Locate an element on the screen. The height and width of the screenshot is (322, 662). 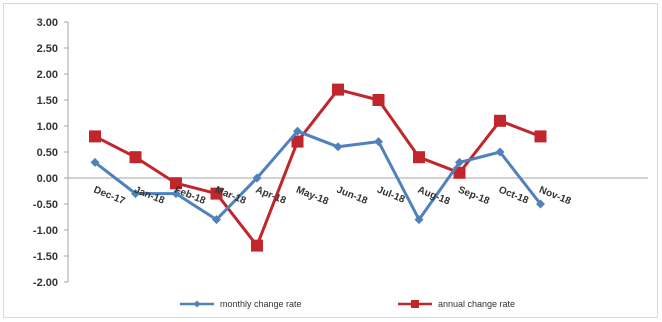
x-tick-label: Apr-18 is located at coordinates (271, 196).